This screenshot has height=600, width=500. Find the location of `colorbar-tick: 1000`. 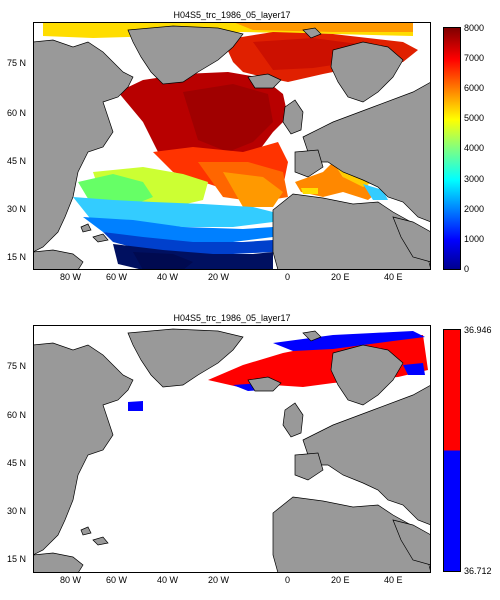

colorbar-tick: 1000 is located at coordinates (474, 239).